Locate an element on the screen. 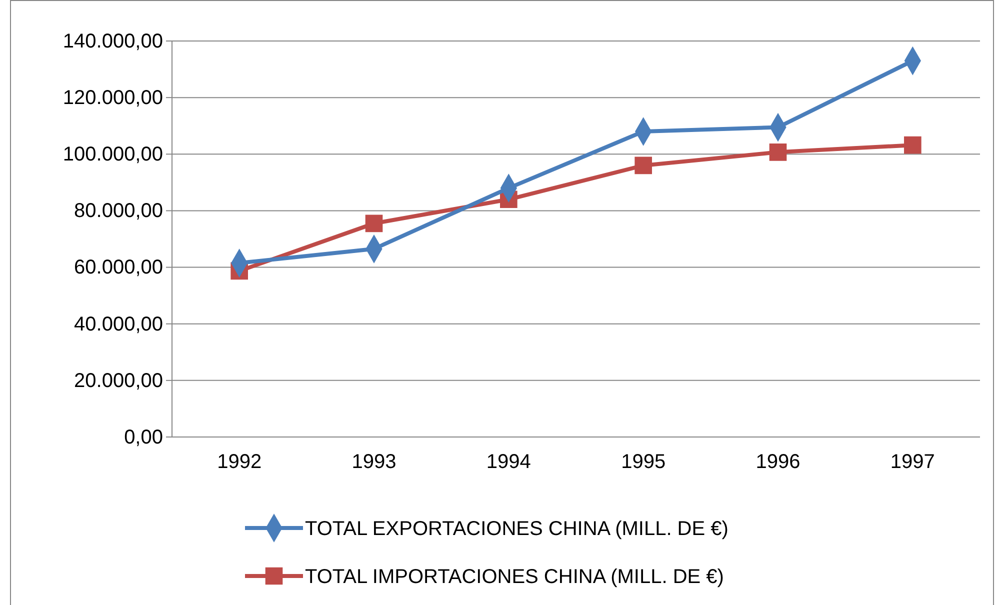  y-tick-label: 140.000,00 is located at coordinates (112, 41).